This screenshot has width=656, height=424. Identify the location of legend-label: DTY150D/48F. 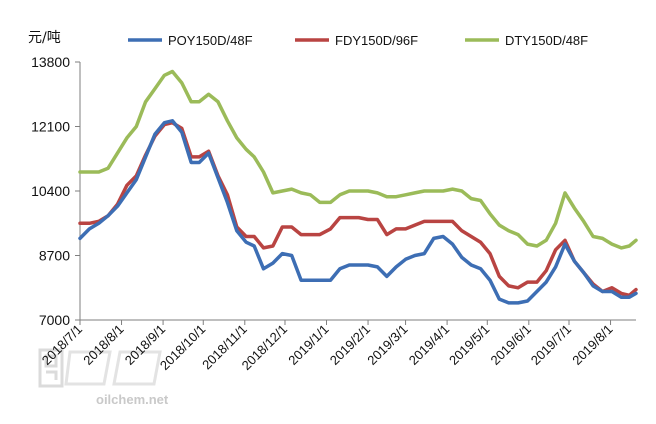
(546, 40).